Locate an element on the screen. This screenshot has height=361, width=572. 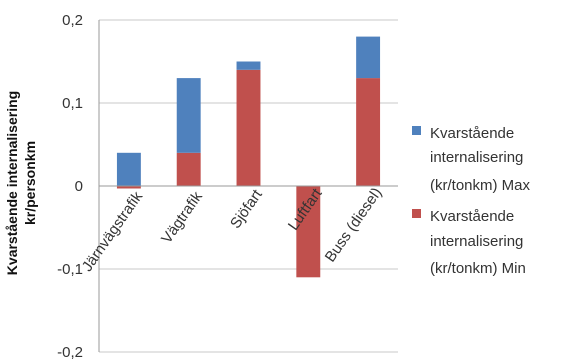
legend-max-line3: (kr/tonkm) Max is located at coordinates (480, 185).